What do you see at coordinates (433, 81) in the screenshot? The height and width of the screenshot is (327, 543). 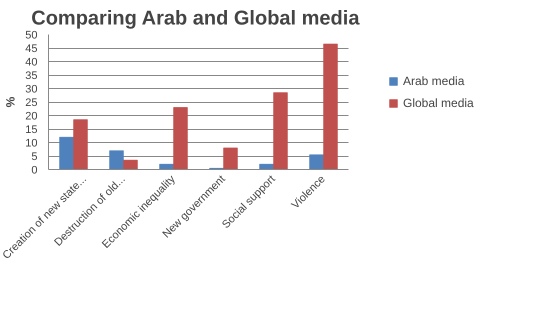 I see `legend-label: Arab media` at bounding box center [433, 81].